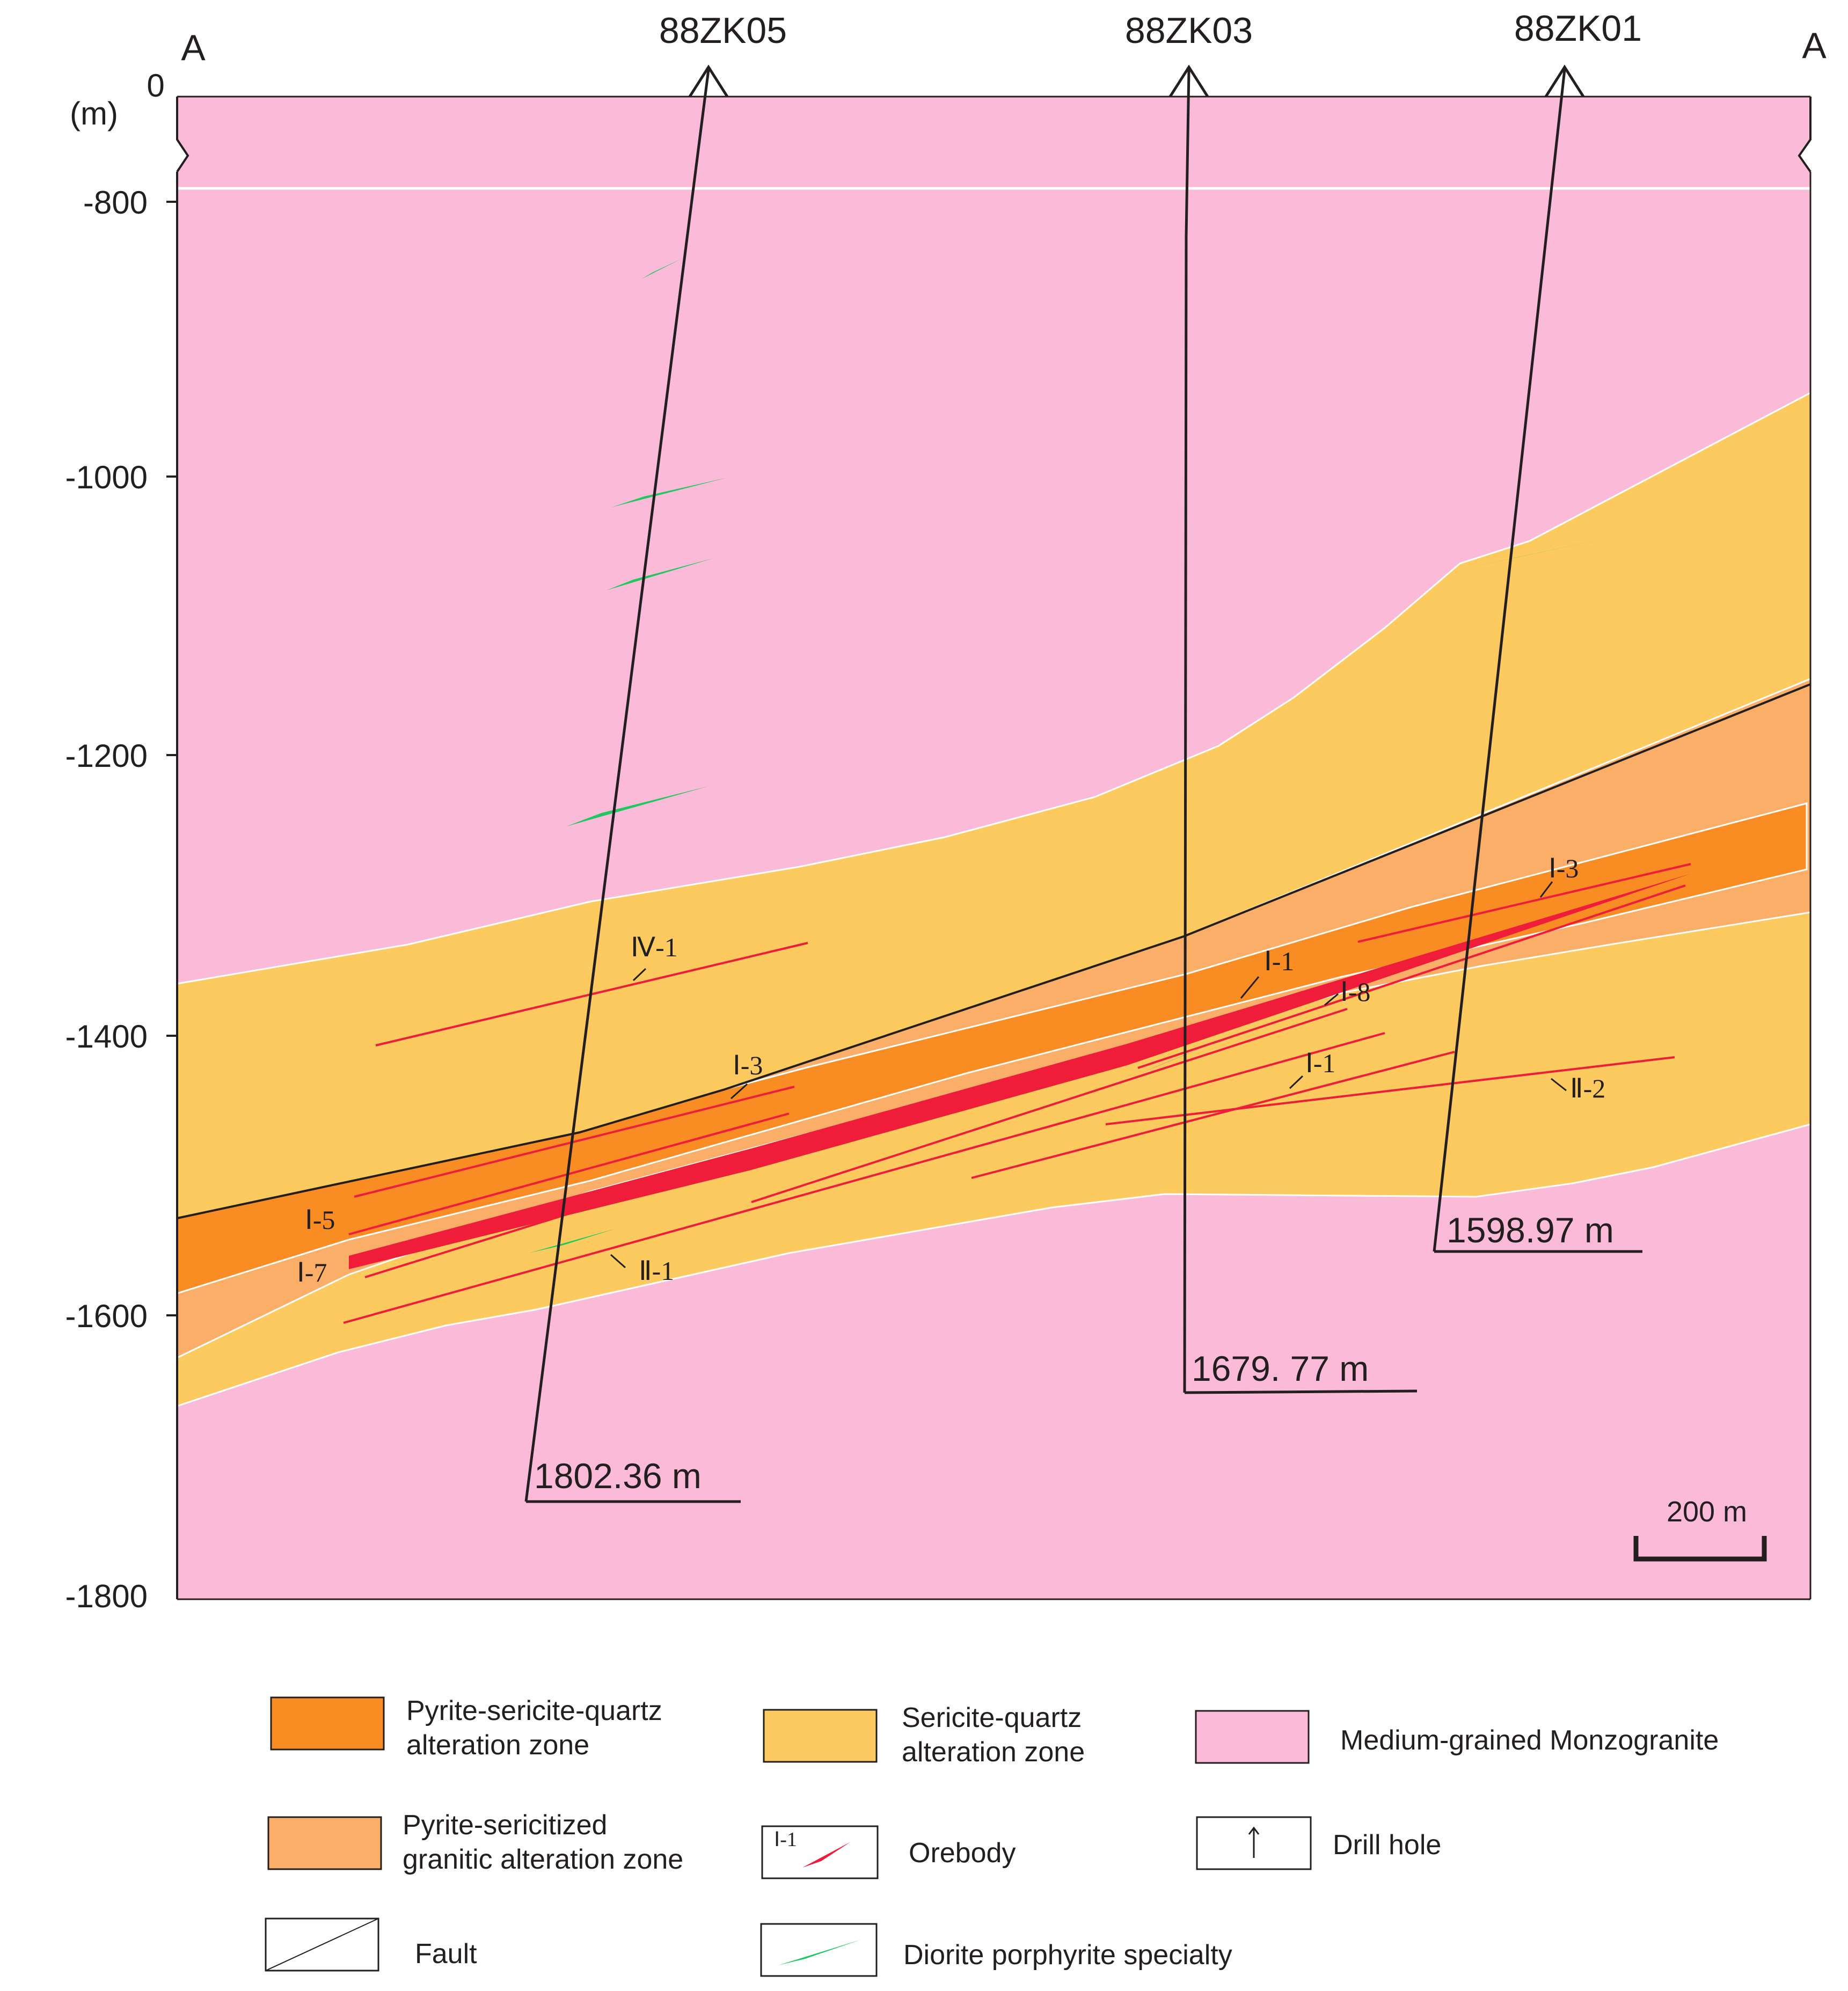 The width and height of the screenshot is (1848, 1991). What do you see at coordinates (327, 1724) in the screenshot?
I see `legend-swatch-pyrite-sericite-quartz` at bounding box center [327, 1724].